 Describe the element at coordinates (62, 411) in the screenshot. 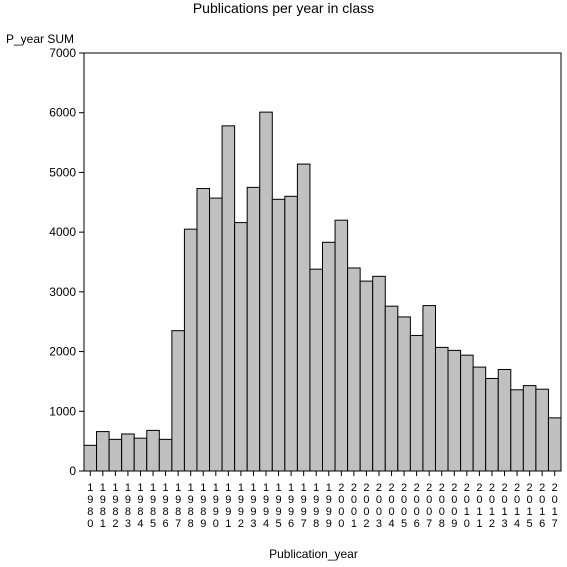

I see `y-tick-label: 1000` at that location.